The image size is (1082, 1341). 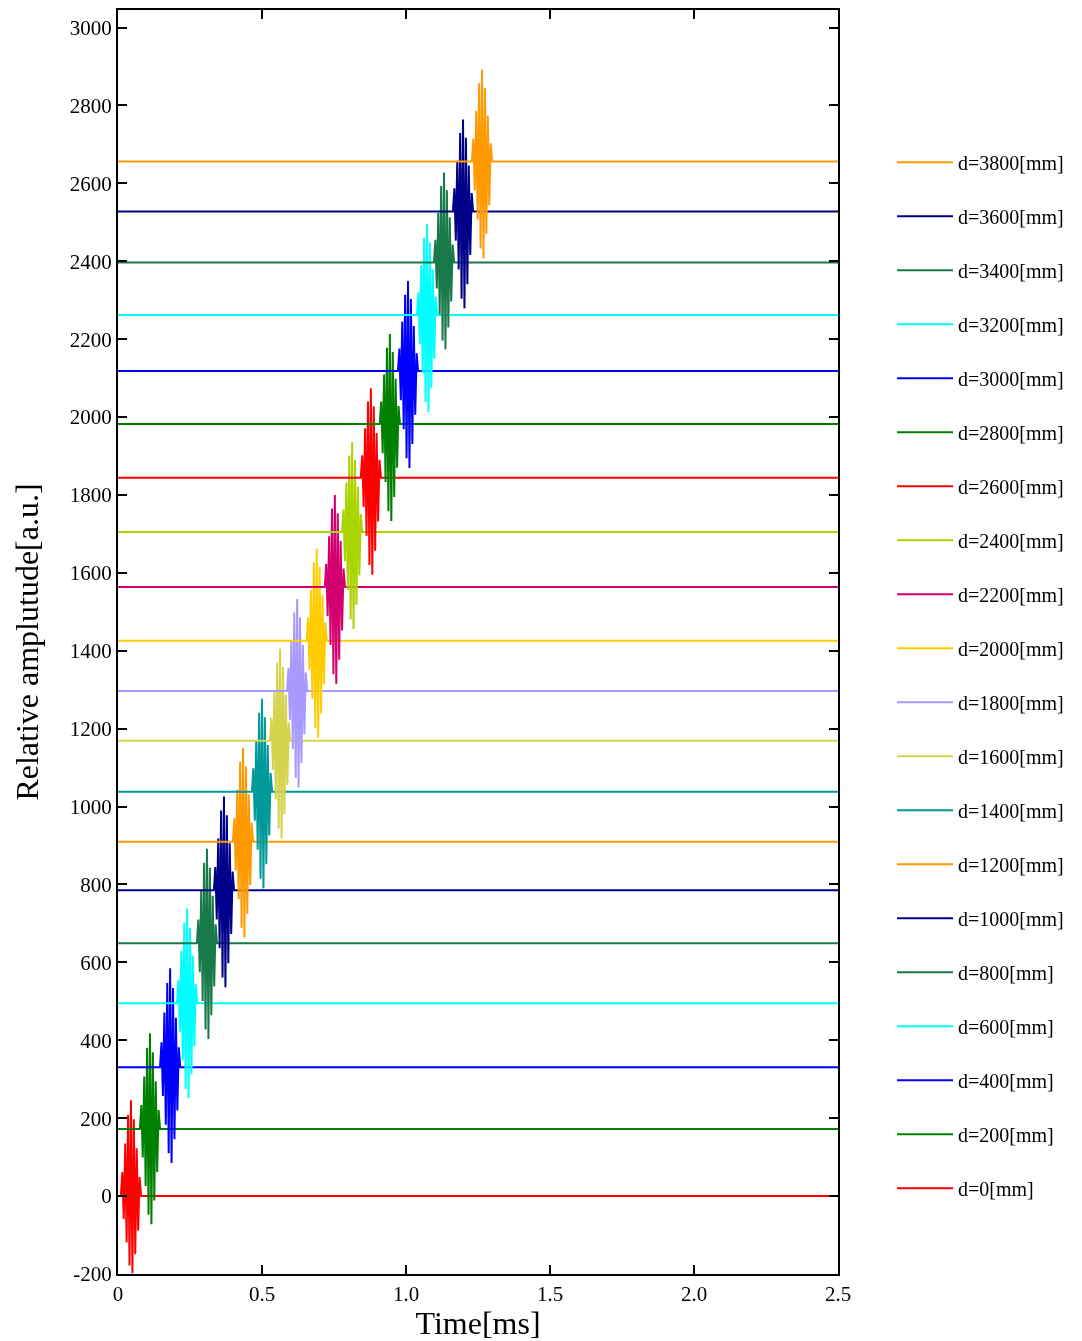 What do you see at coordinates (1011, 487) in the screenshot?
I see `legend-label: d=2600[mm]` at bounding box center [1011, 487].